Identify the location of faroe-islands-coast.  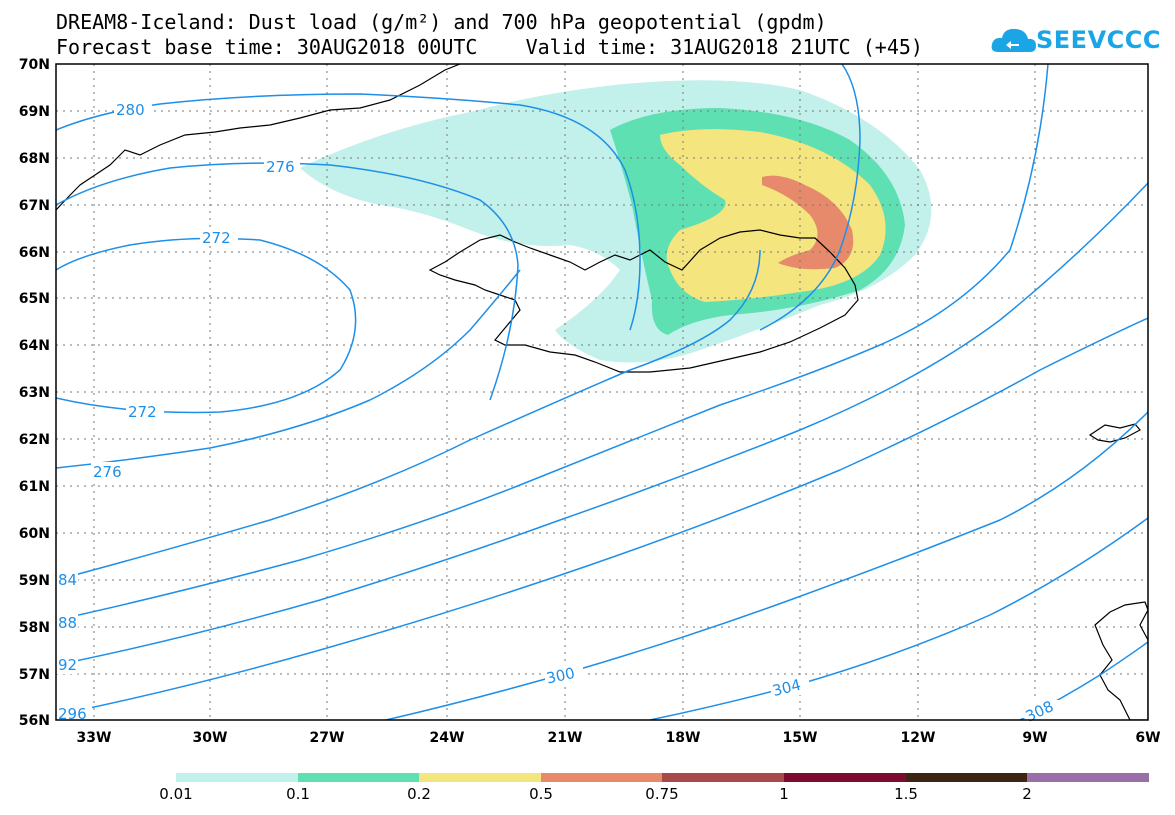
(1114, 433).